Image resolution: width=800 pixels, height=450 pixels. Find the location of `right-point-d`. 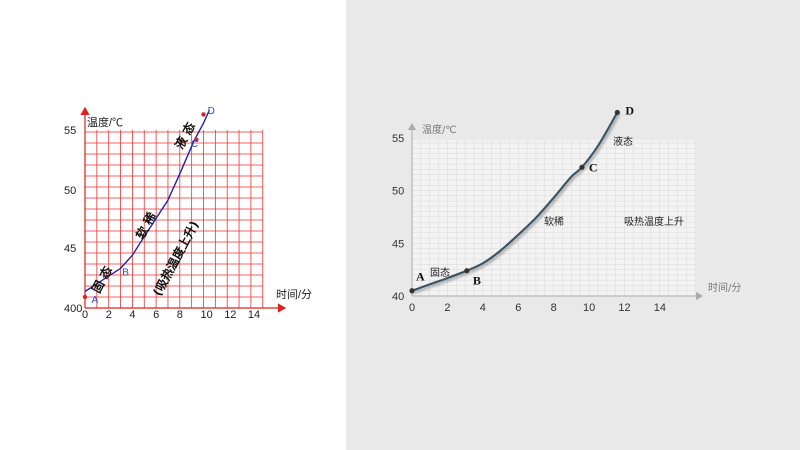

right-point-d is located at coordinates (617, 112).